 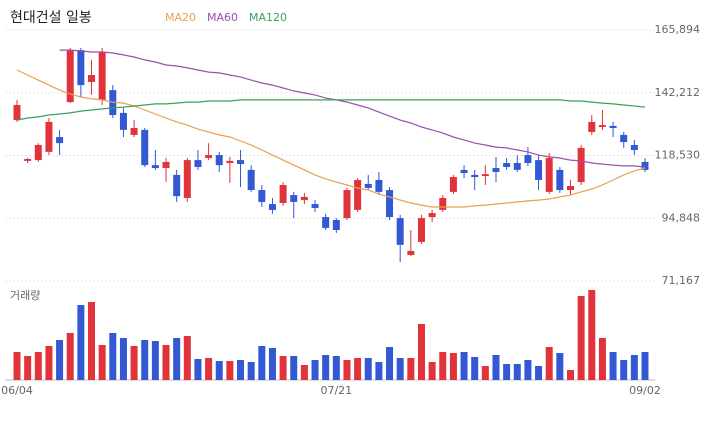 What do you see at coordinates (681, 280) in the screenshot?
I see `y-tick-label: 71,167` at bounding box center [681, 280].